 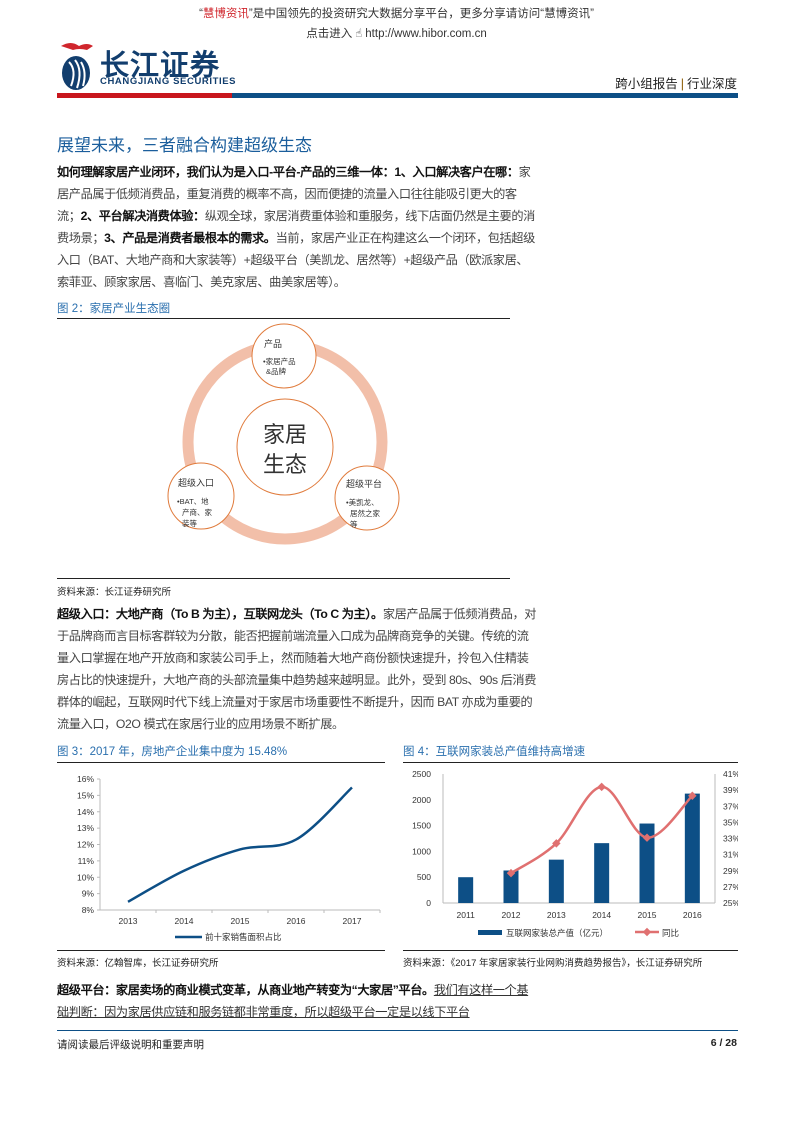 I want to click on y-left-tick-label: 0, so click(x=428, y=903).